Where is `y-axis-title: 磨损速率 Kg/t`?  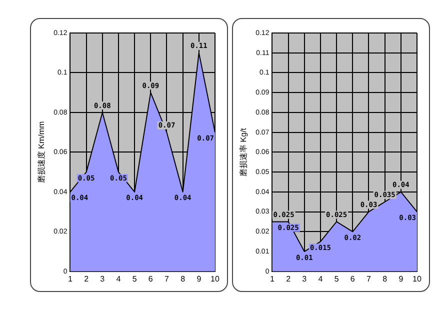
y-axis-title: 磨损速率 Kg/t is located at coordinates (243, 151).